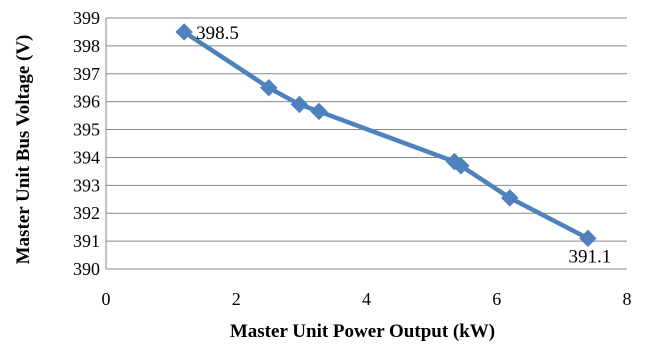 The height and width of the screenshot is (349, 656). I want to click on y-tick-label: 391, so click(86, 241).